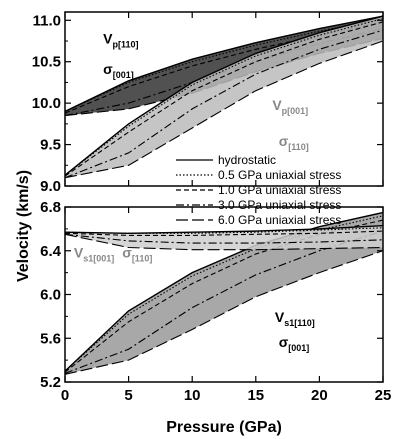 The width and height of the screenshot is (393, 439). Describe the element at coordinates (294, 142) in the screenshot. I see `series-stress-label-top-1: σ[110]` at that location.